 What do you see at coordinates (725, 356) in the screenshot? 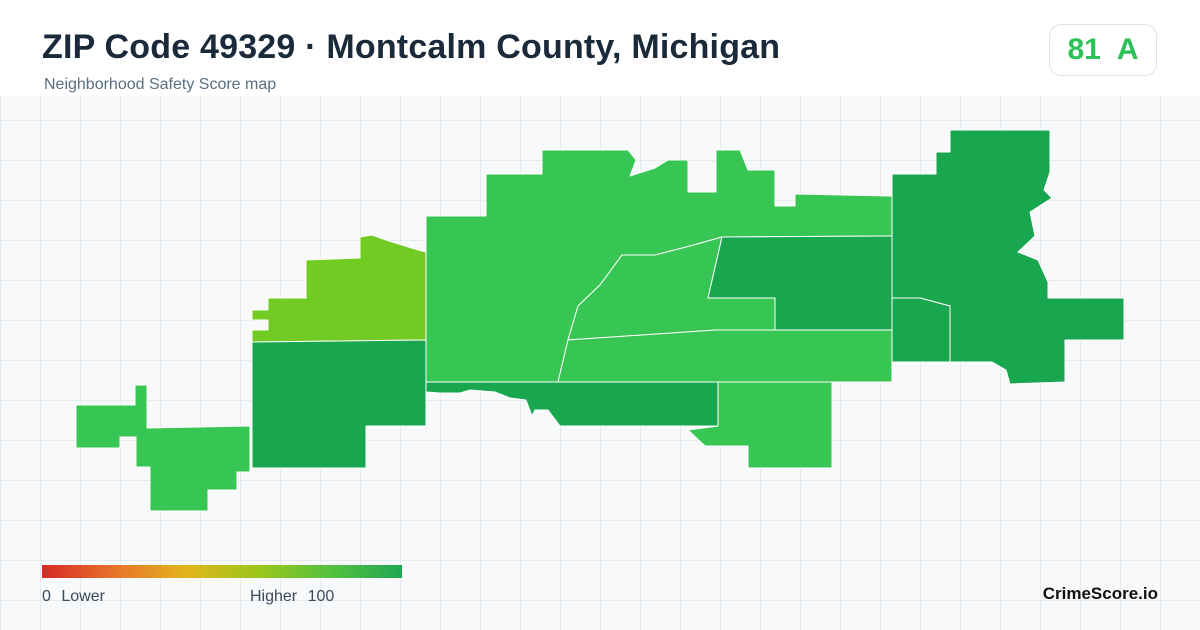
I see `map-region-middle-band` at bounding box center [725, 356].